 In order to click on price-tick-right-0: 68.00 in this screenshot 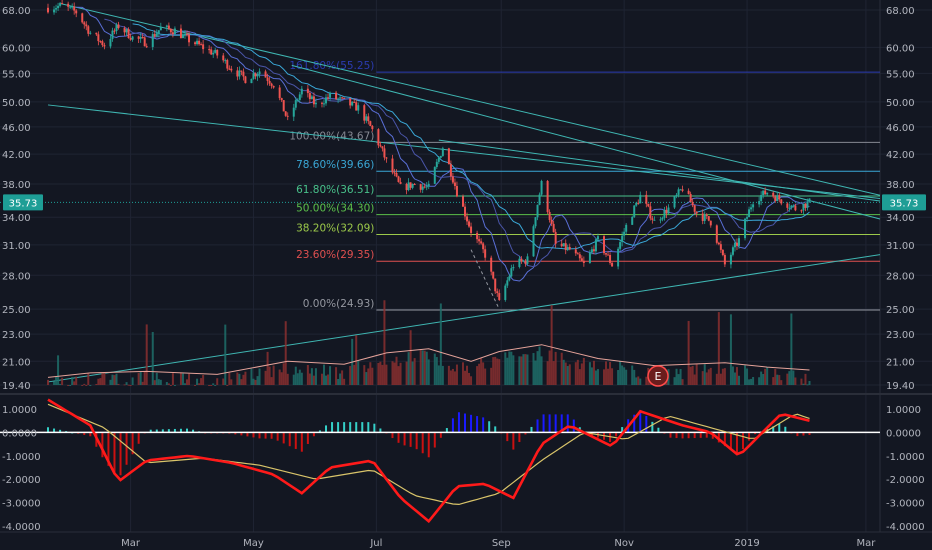, I will do `click(900, 11)`.